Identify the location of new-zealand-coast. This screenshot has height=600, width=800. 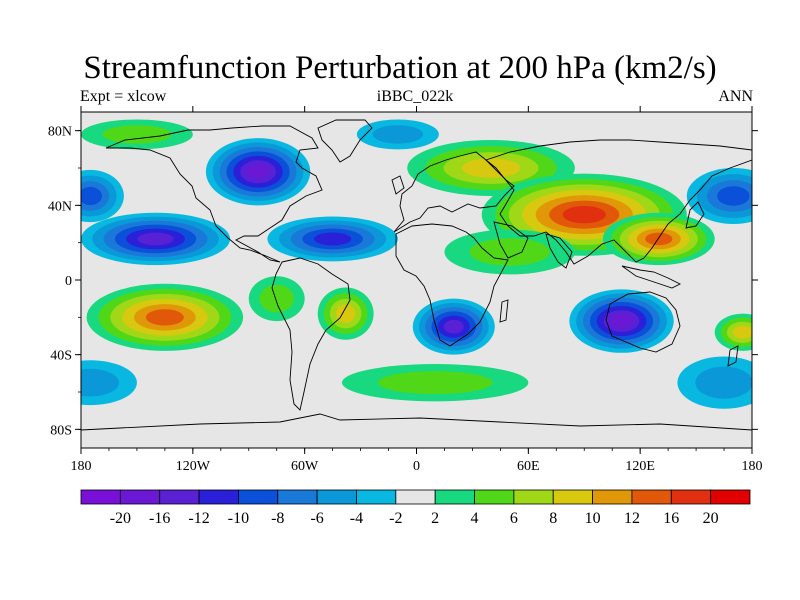
(733, 356).